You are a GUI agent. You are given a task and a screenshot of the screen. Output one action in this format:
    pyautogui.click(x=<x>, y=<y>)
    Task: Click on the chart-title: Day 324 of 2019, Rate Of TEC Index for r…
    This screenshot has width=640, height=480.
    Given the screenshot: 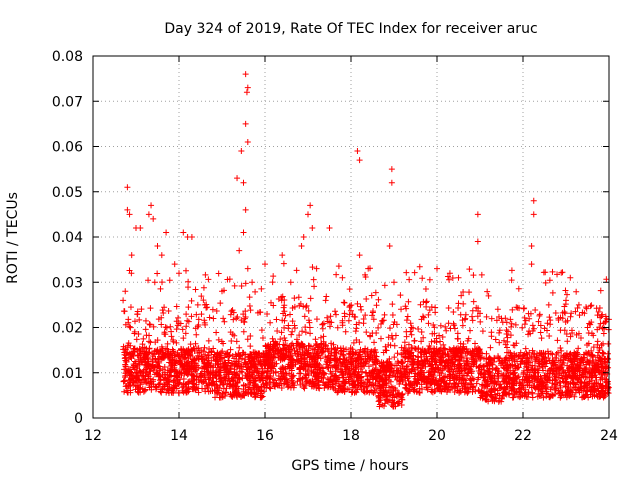 What is the action you would take?
    pyautogui.click(x=350, y=29)
    